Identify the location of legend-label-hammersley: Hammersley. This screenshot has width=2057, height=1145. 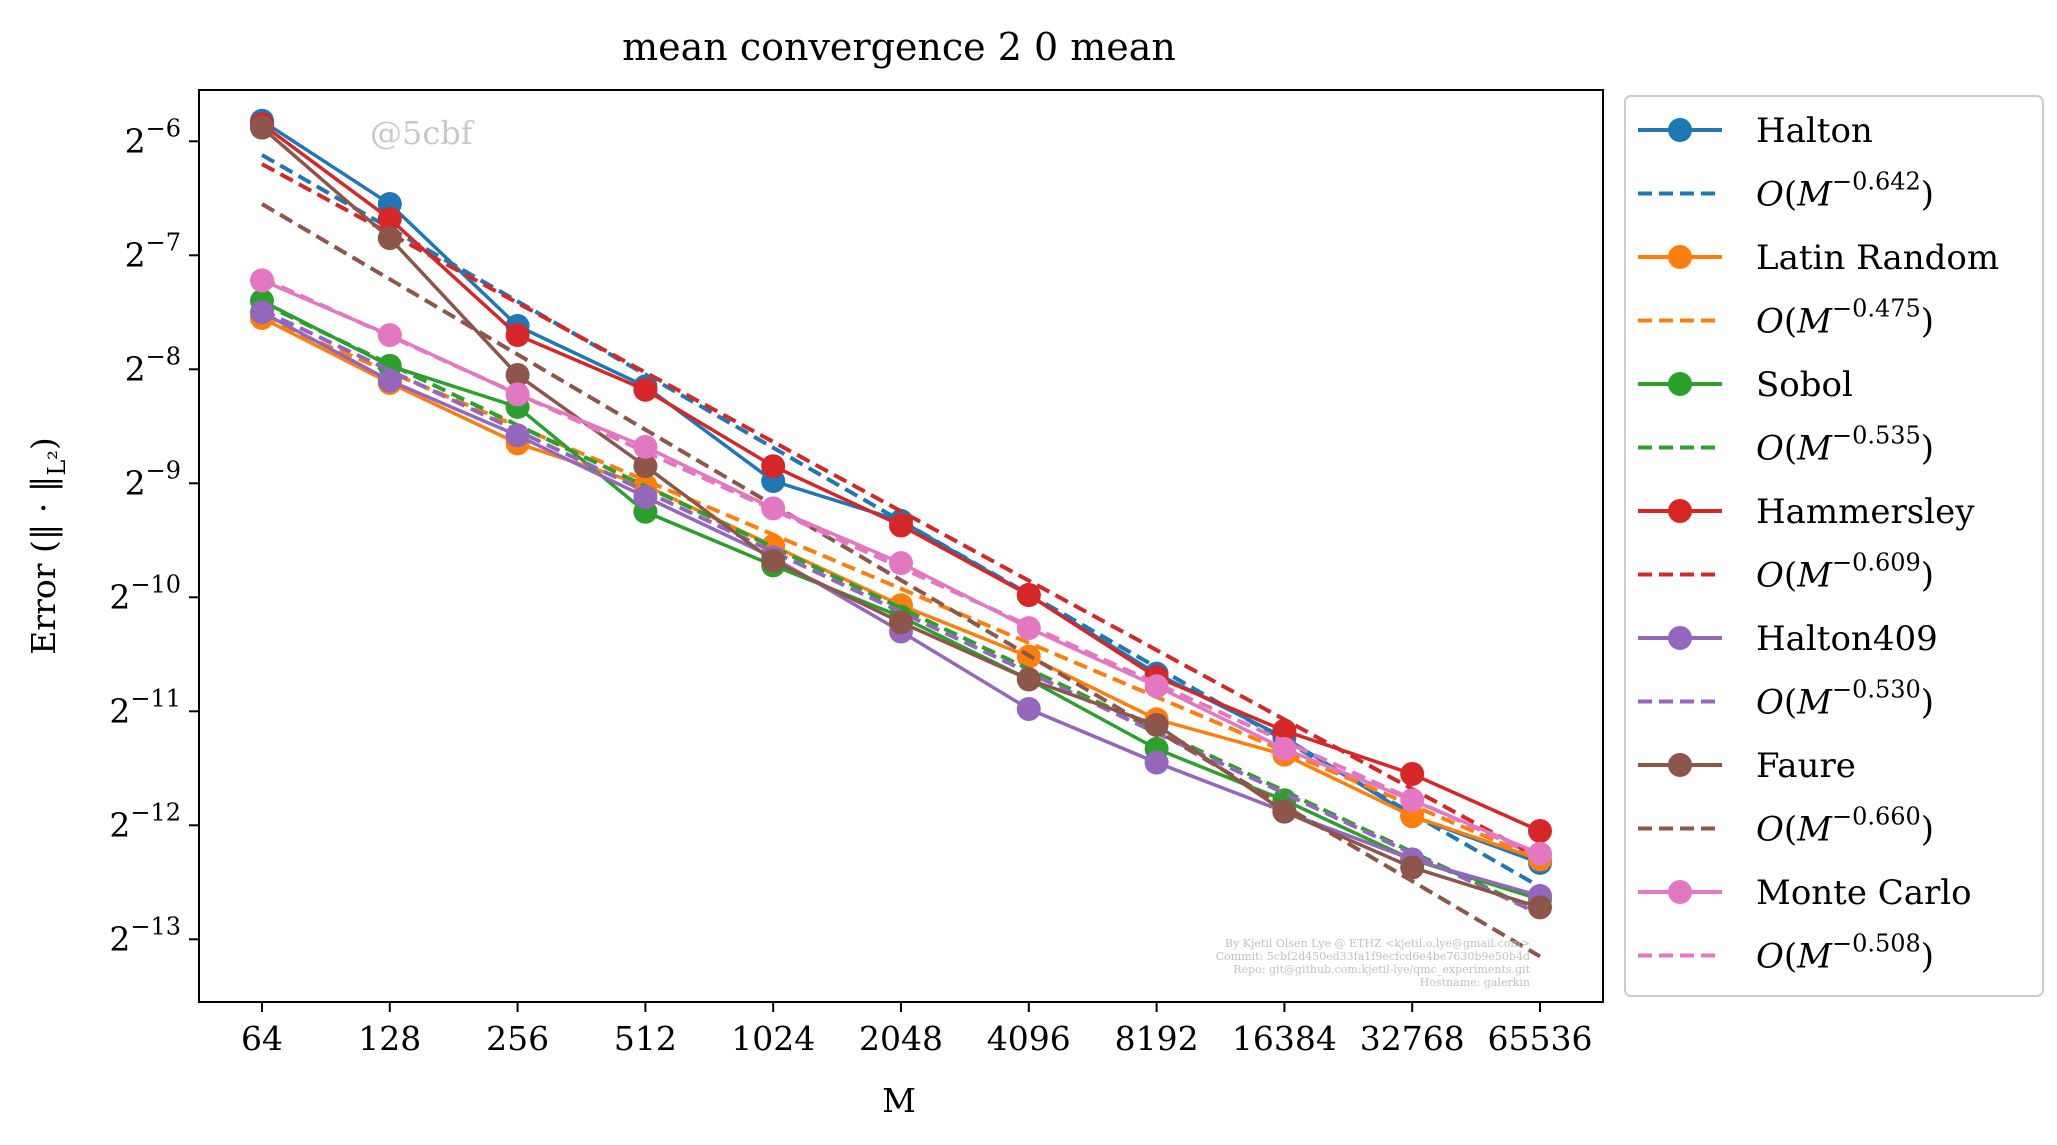
(1865, 512).